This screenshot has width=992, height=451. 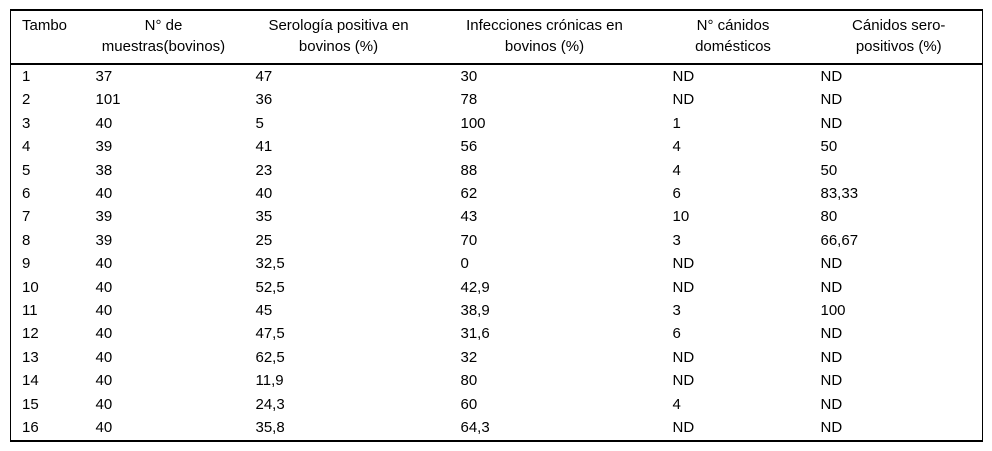 What do you see at coordinates (469, 170) in the screenshot?
I see `table-cell: 88` at bounding box center [469, 170].